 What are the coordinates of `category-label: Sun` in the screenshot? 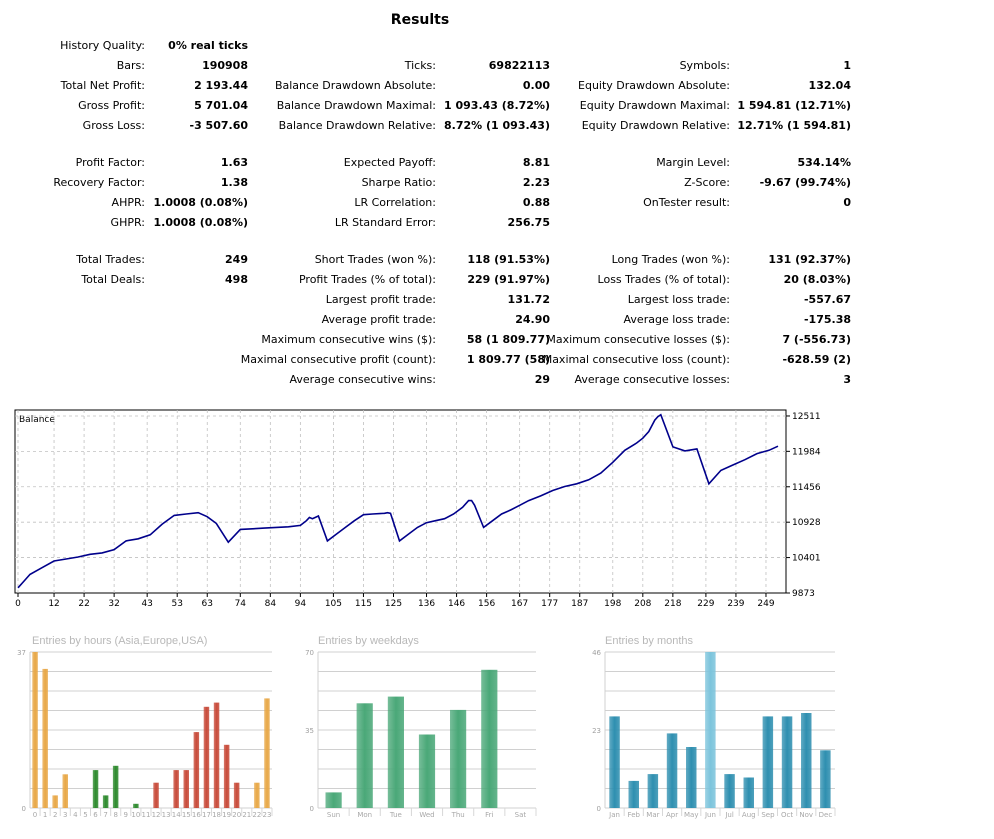 It's located at (333, 815).